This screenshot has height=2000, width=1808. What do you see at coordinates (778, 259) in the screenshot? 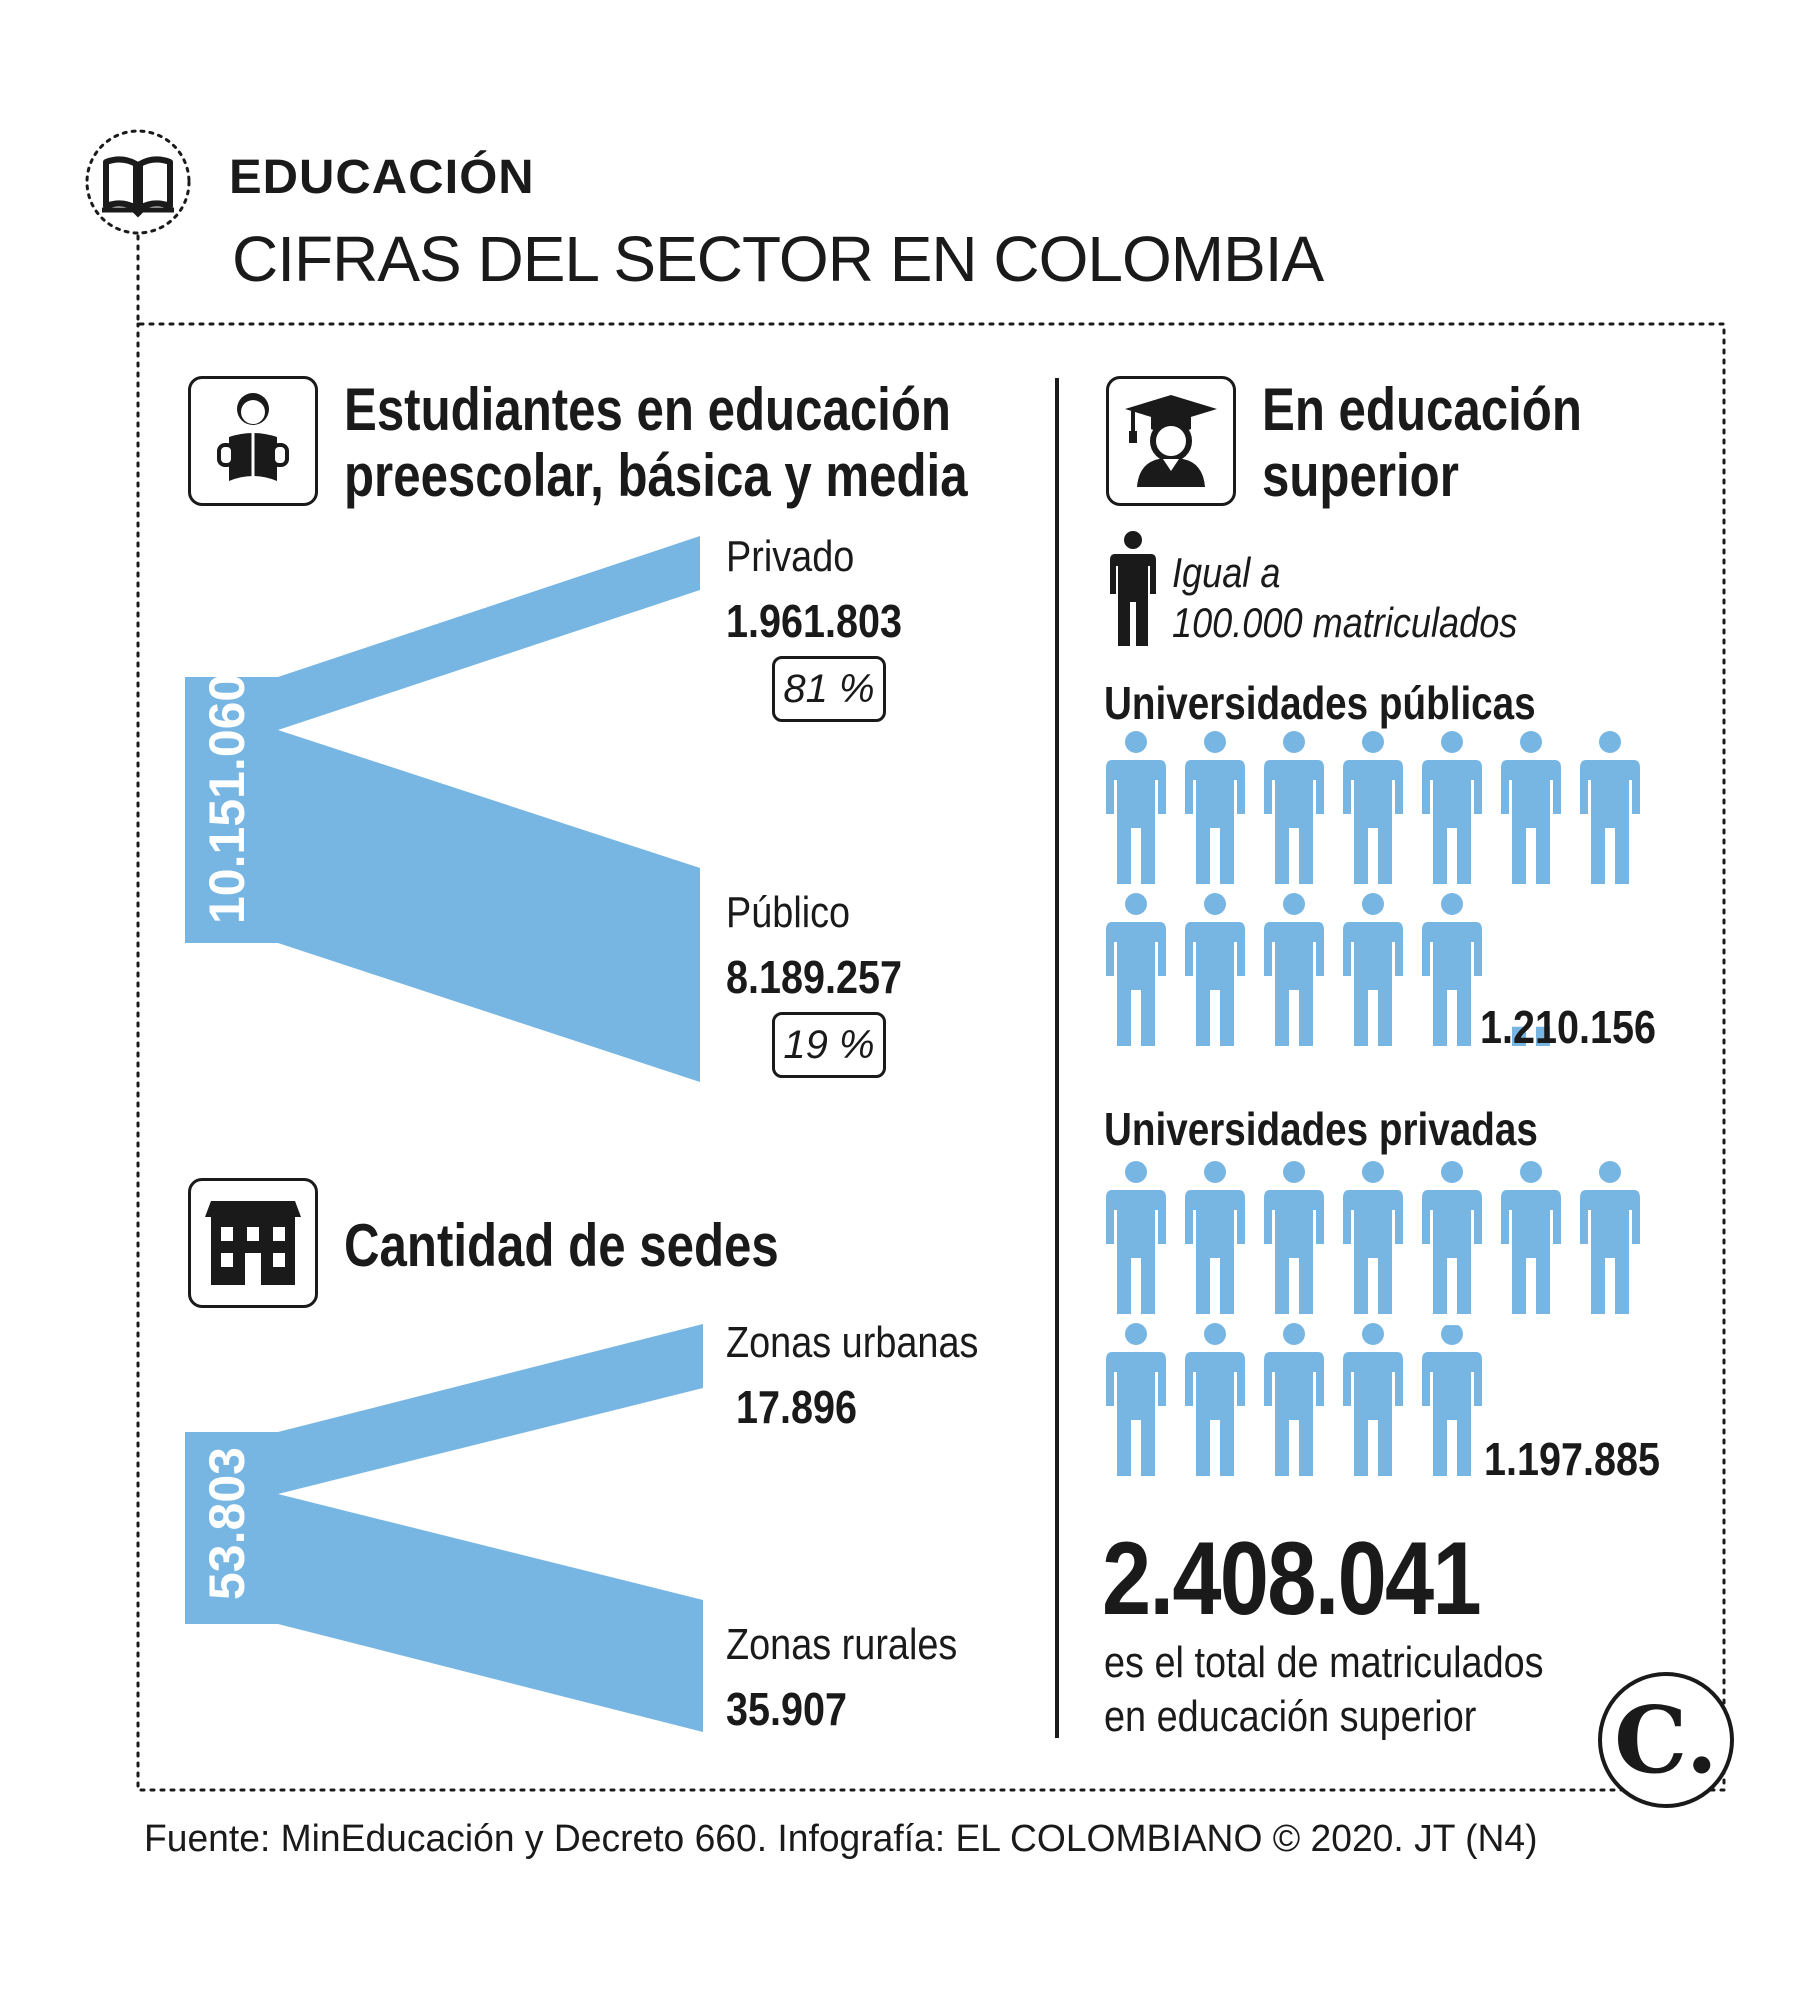
I see `page-title: CIFRAS DEL SECTOR EN COLOMBIA` at bounding box center [778, 259].